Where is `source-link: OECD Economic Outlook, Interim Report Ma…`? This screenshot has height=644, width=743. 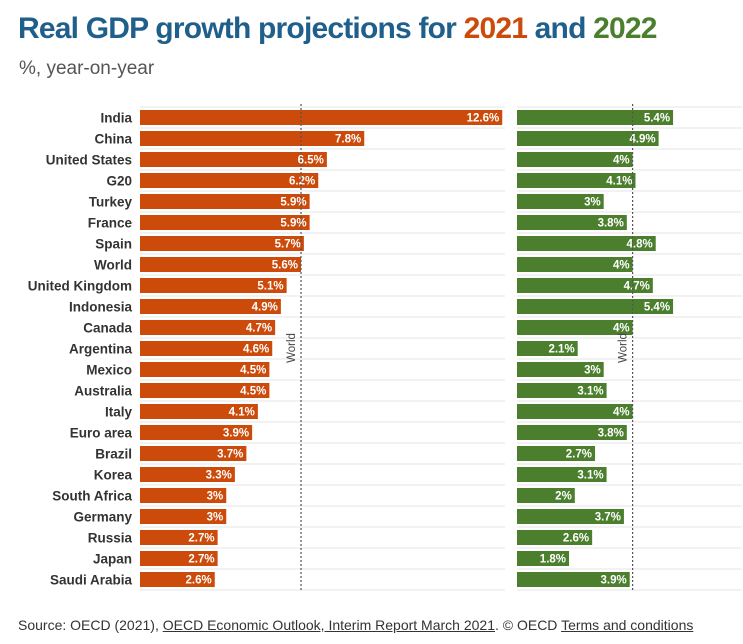 source-link: OECD Economic Outlook, Interim Report Ma… is located at coordinates (328, 625).